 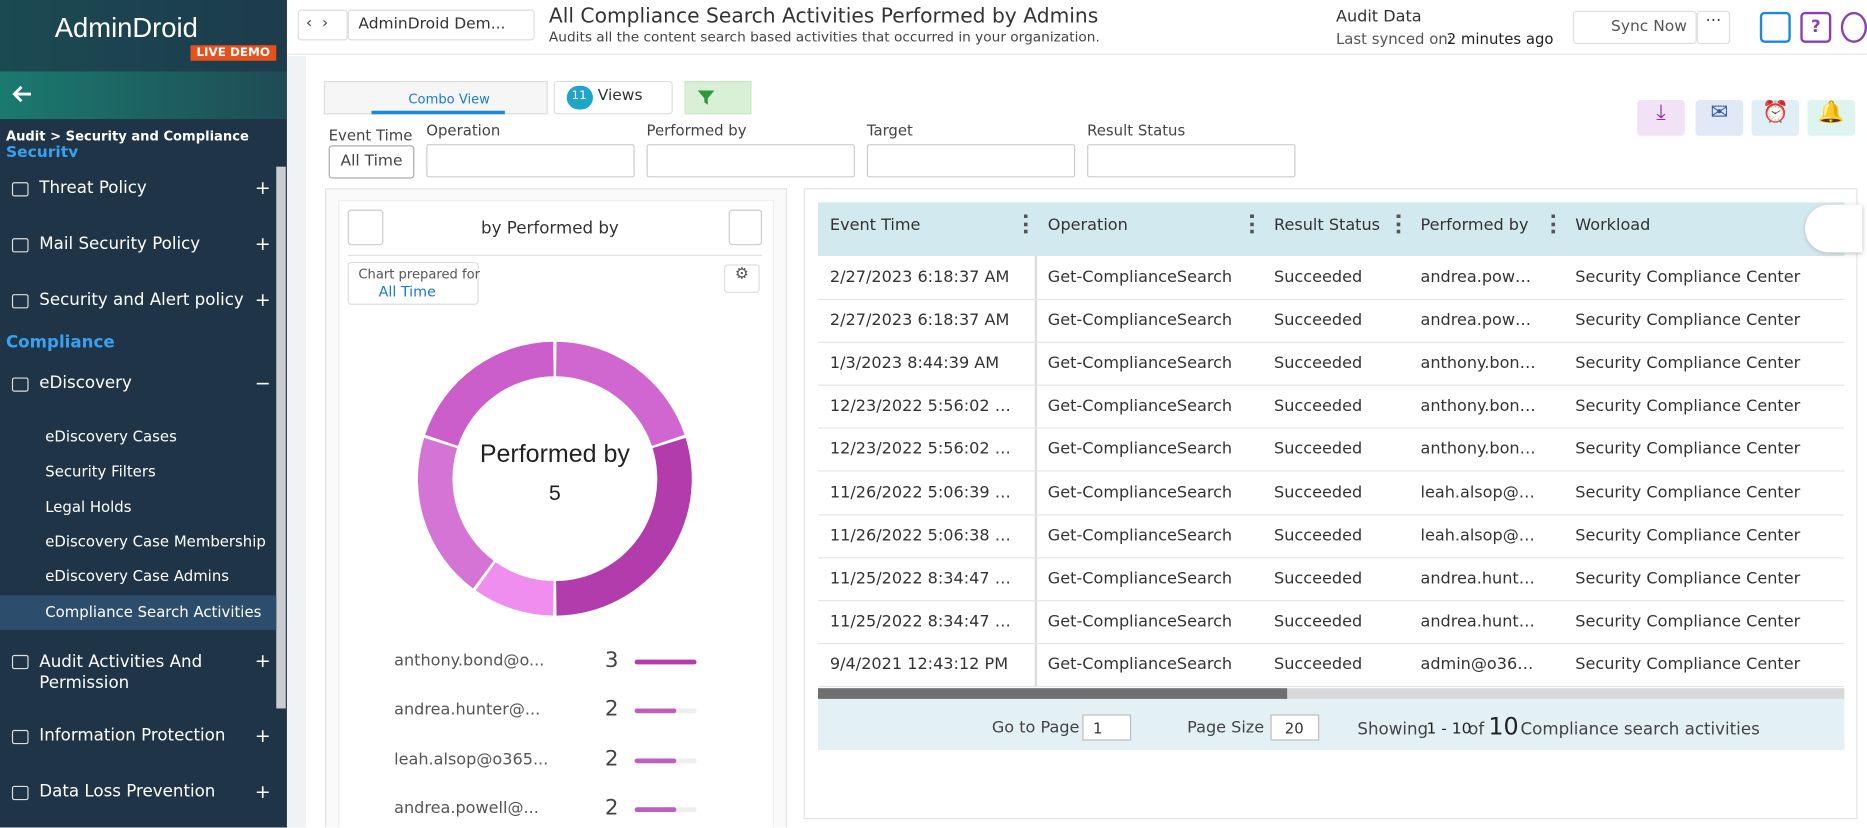 I want to click on column-header: Operation, so click(x=1087, y=225).